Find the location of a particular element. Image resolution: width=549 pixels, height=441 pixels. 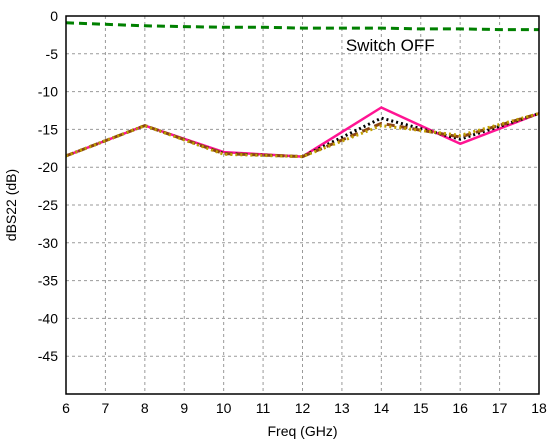

x-tick-label: 17 is located at coordinates (500, 408).